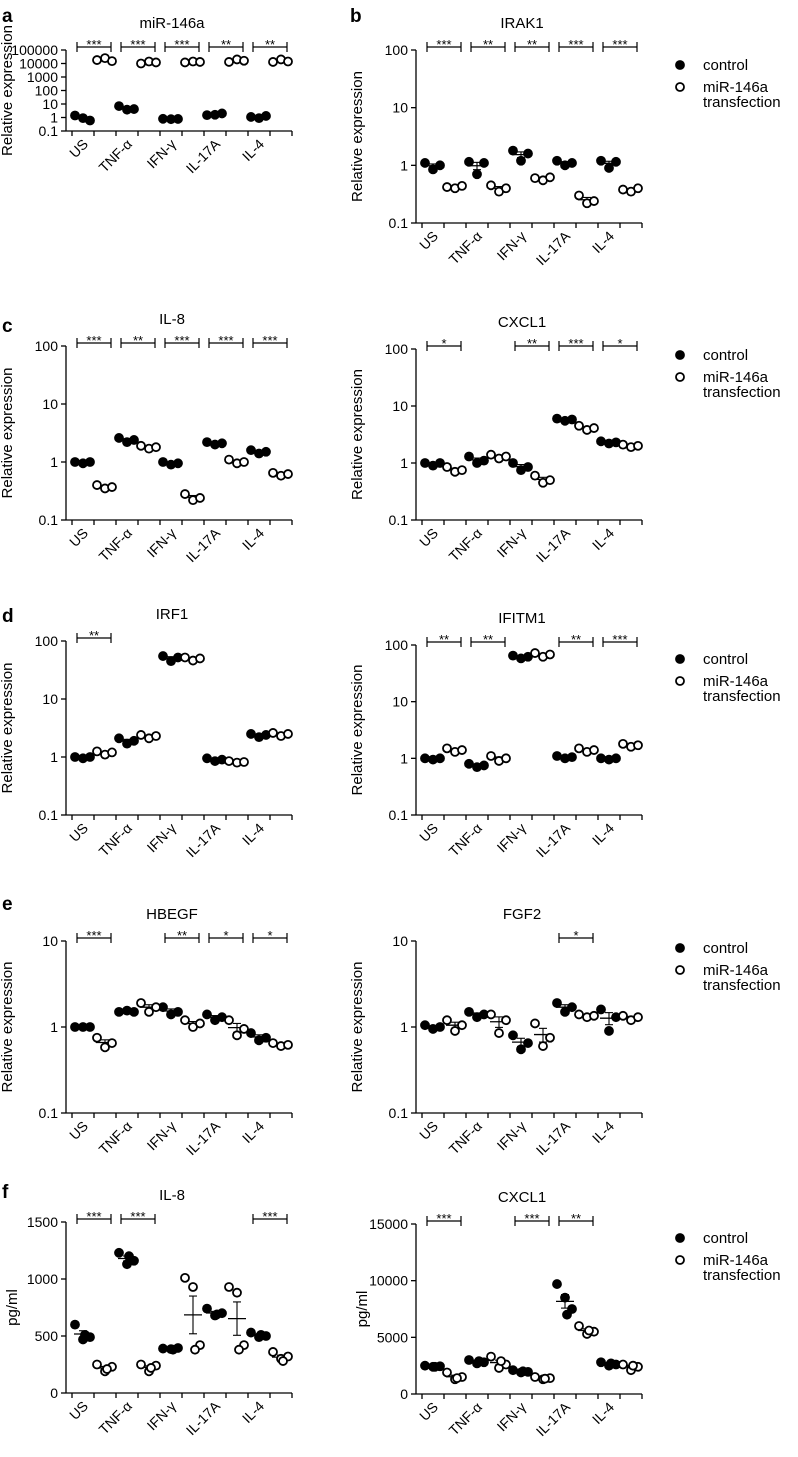 This screenshot has width=798, height=1457. What do you see at coordinates (742, 392) in the screenshot?
I see `legend-label: transfection` at bounding box center [742, 392].